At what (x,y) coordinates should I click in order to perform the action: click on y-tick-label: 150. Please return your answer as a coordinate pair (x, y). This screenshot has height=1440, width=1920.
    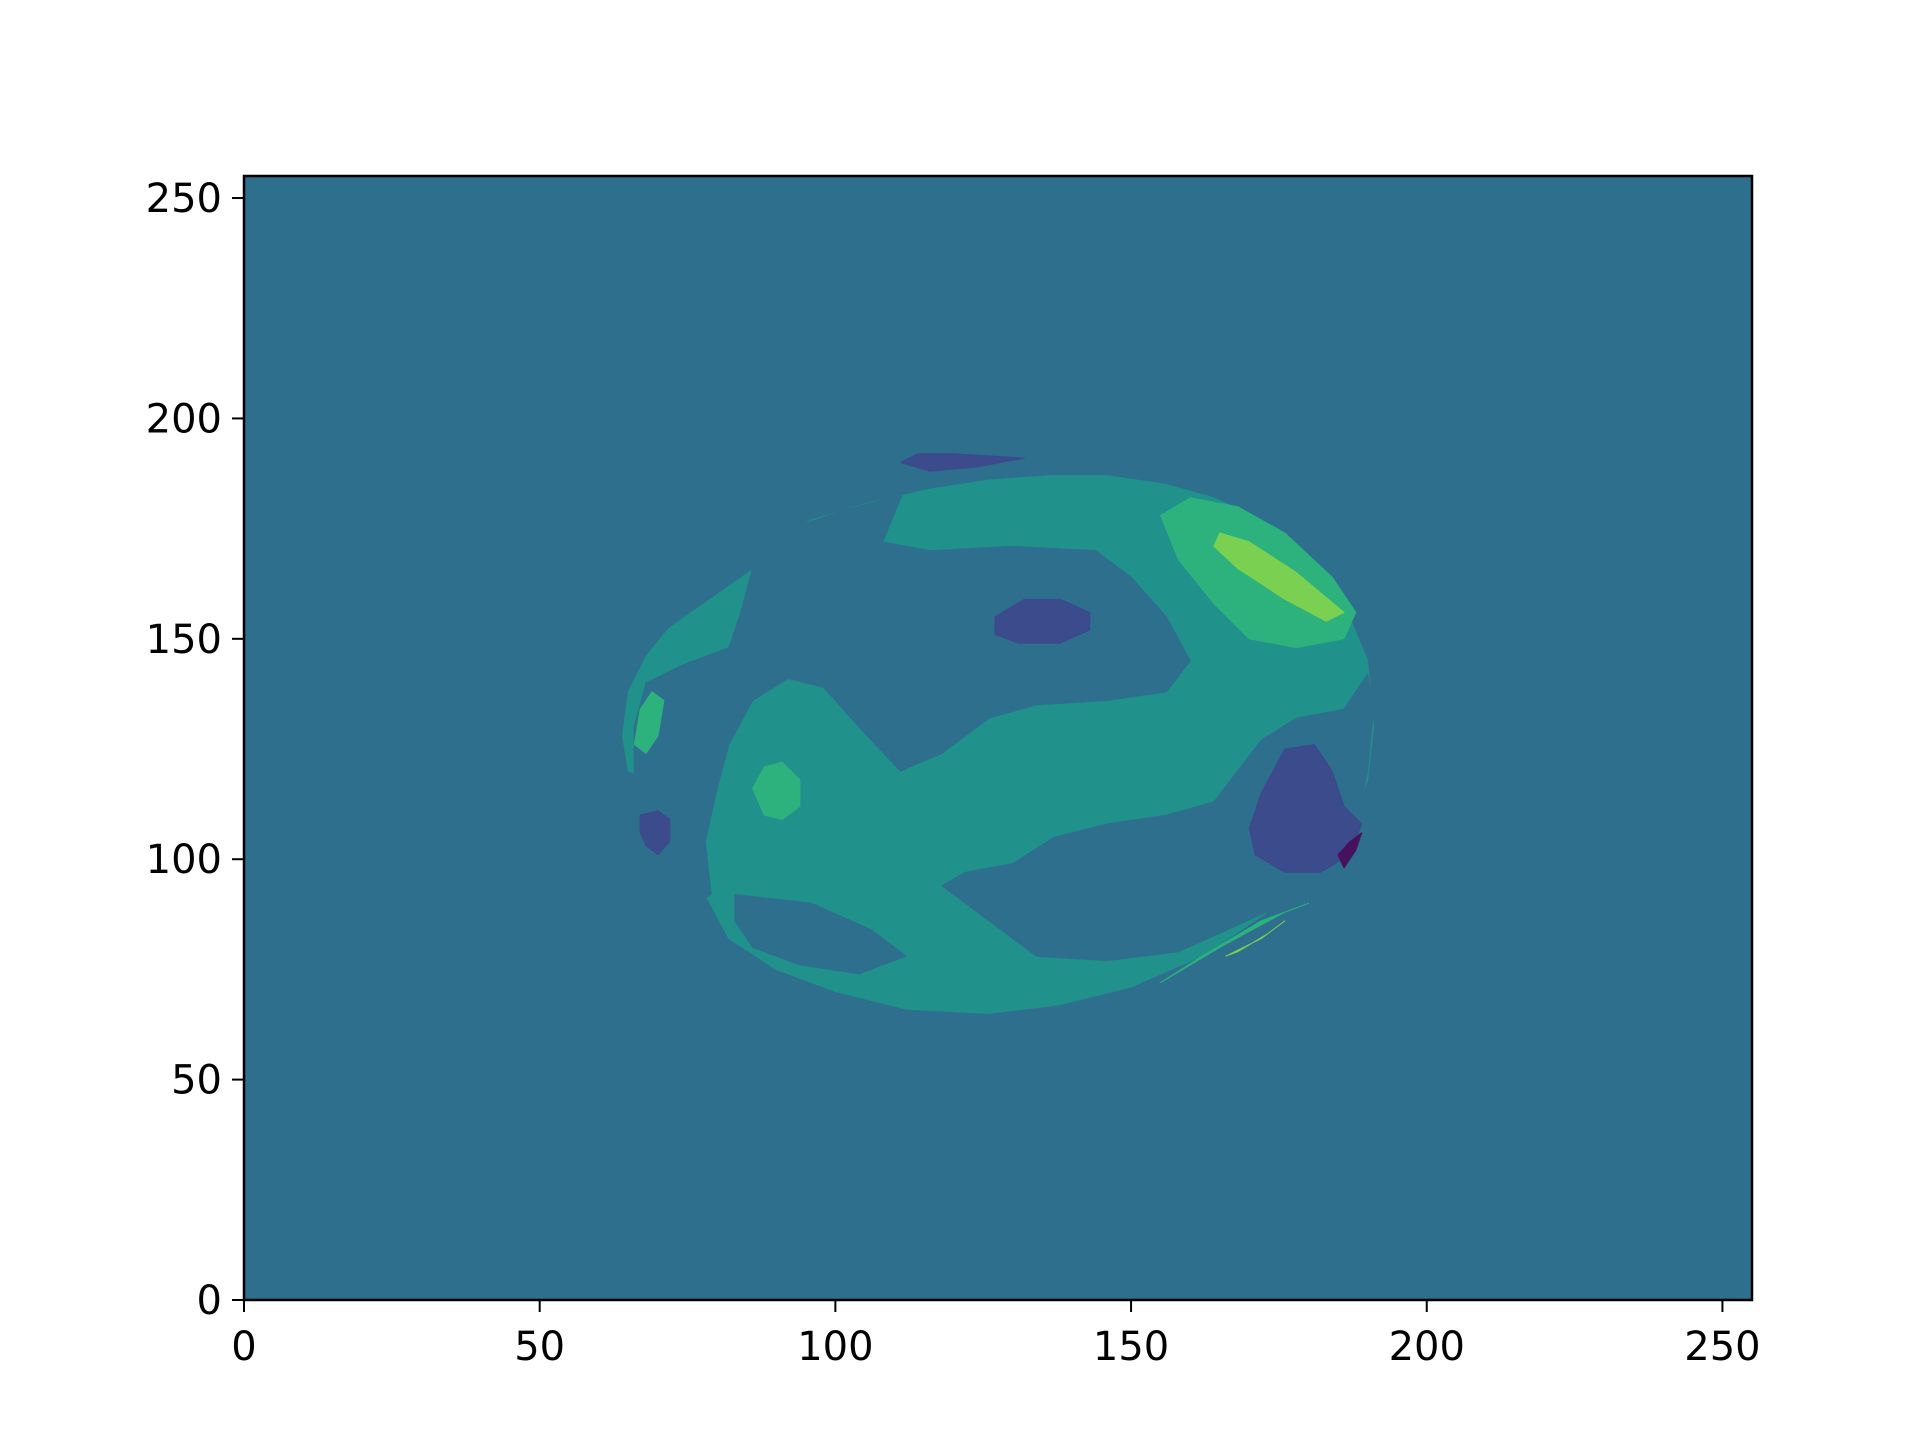
    Looking at the image, I should click on (184, 640).